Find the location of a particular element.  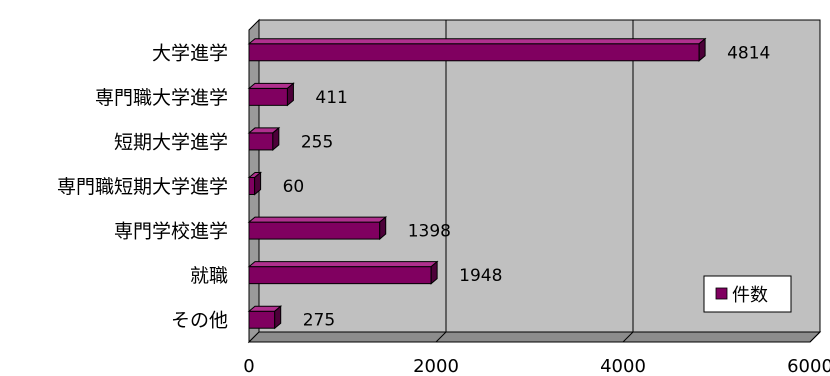

x-tick-label: 6000 is located at coordinates (808, 366).